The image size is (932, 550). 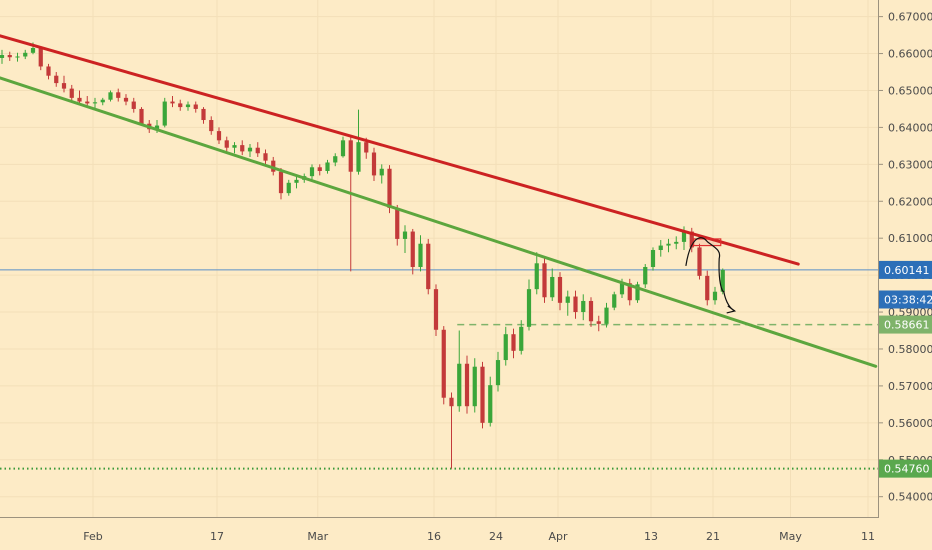 I want to click on y-tick-label: 0.66000, so click(x=910, y=54).